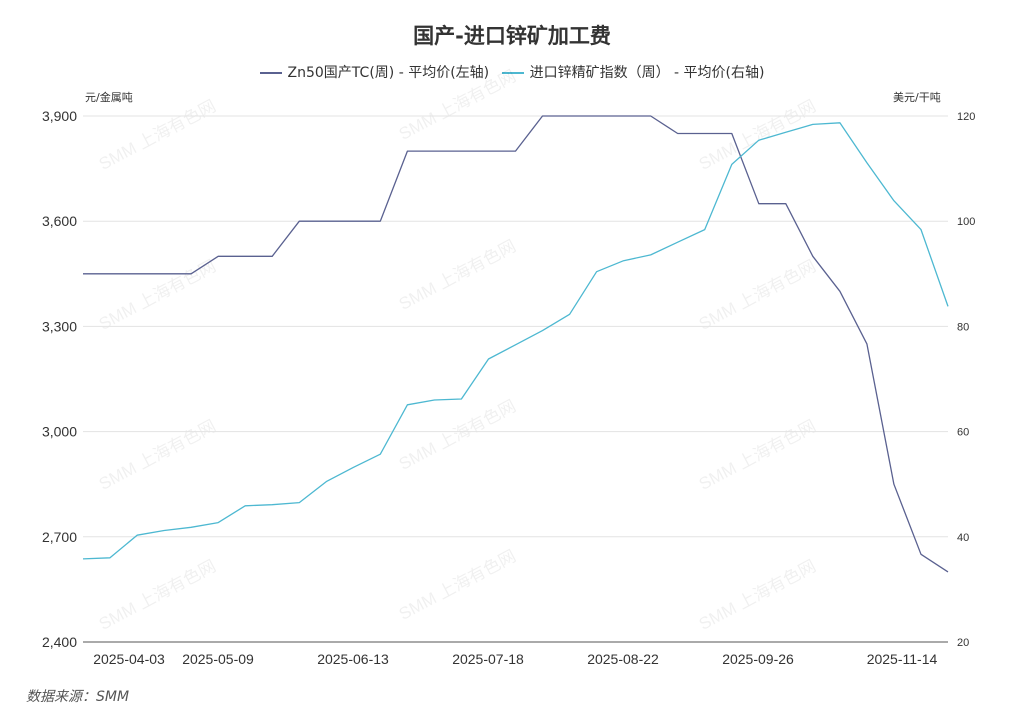  Describe the element at coordinates (917, 97) in the screenshot. I see `right-axis-unit: 美元/干吨` at that location.